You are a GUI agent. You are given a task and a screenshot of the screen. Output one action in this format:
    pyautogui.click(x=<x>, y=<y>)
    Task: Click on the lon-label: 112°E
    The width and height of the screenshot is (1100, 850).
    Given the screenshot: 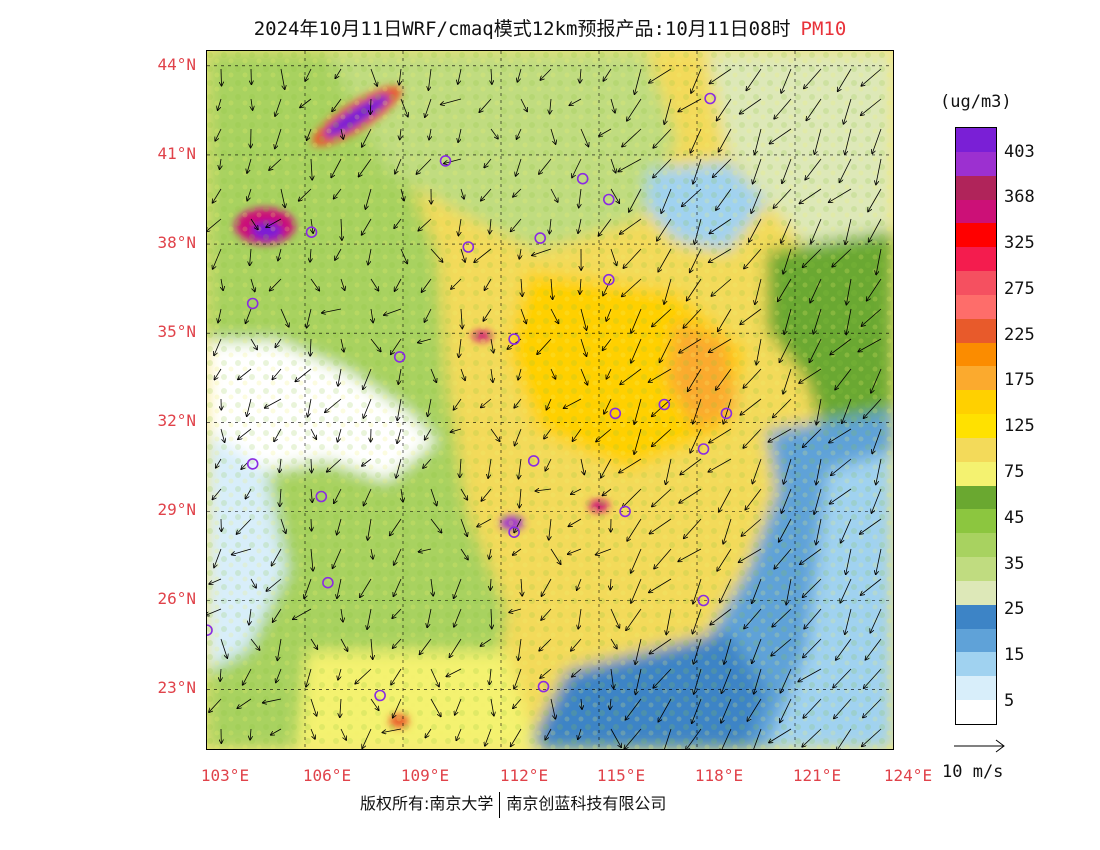 What is the action you would take?
    pyautogui.click(x=524, y=775)
    